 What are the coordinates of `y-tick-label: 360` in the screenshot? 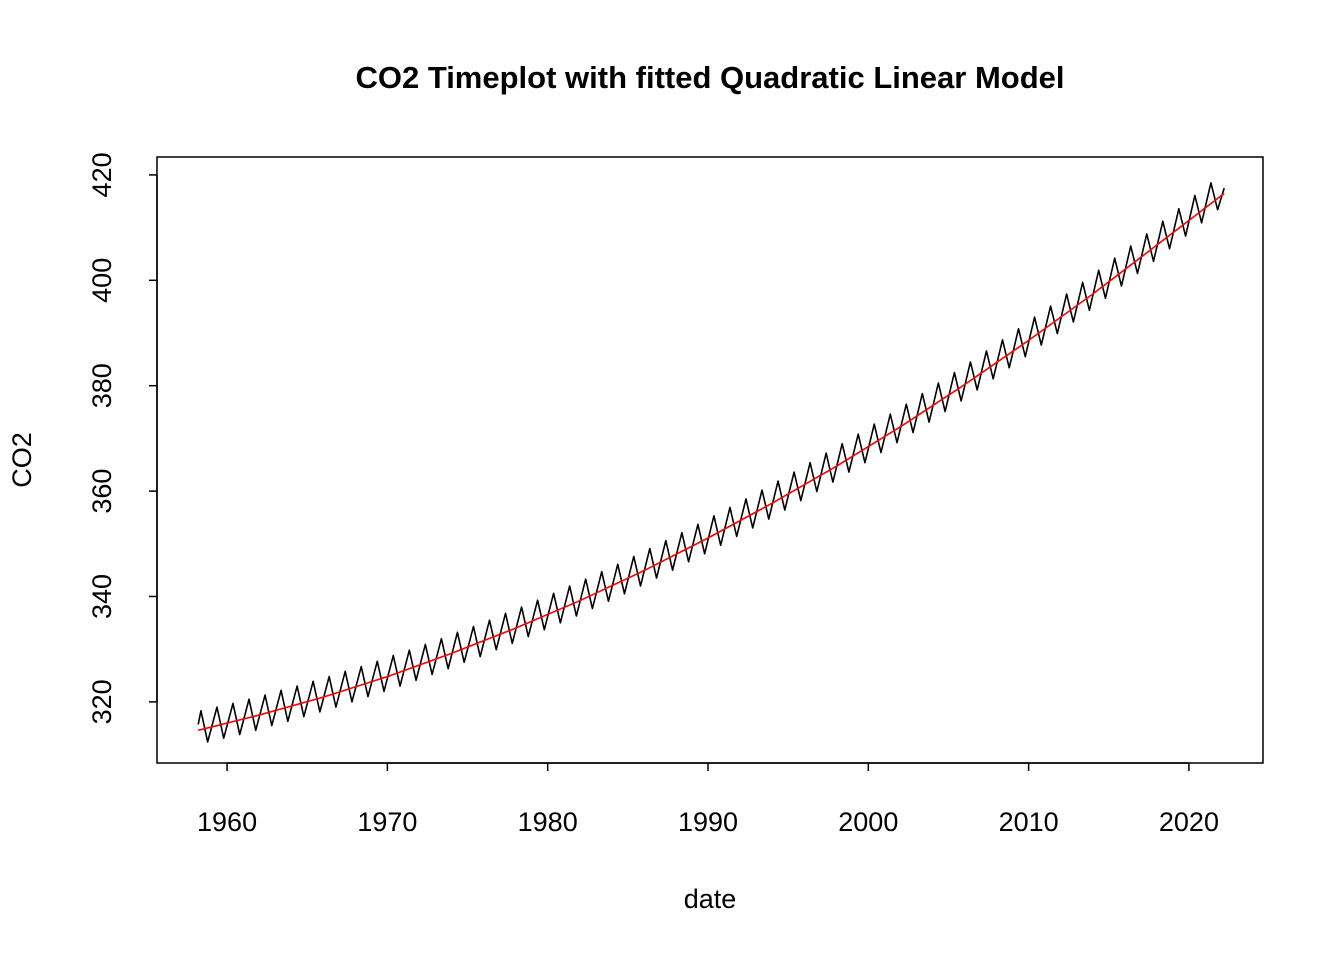 It's located at (102, 491).